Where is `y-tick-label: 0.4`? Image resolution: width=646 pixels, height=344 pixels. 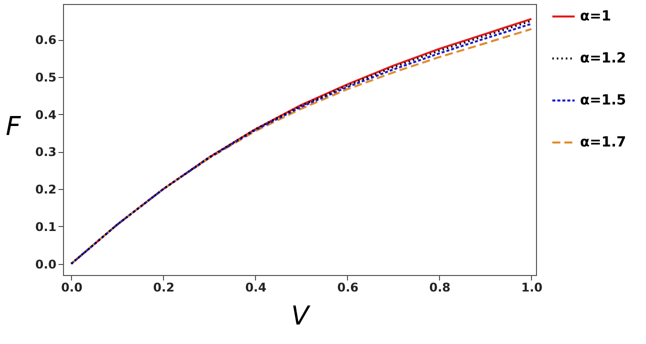
y-tick-label: 0.4 is located at coordinates (45, 115).